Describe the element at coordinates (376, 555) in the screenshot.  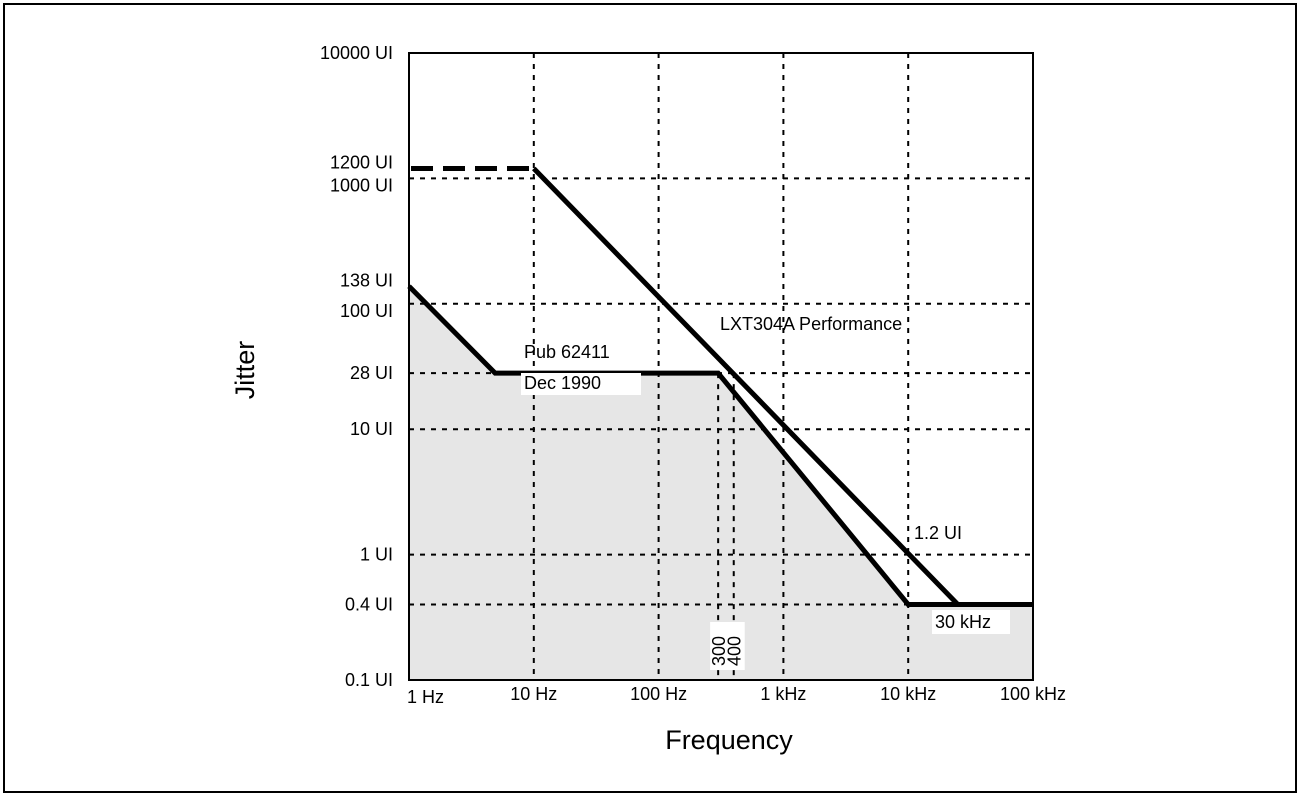
I see `y-tick-label-1-ui: 1 UI` at that location.